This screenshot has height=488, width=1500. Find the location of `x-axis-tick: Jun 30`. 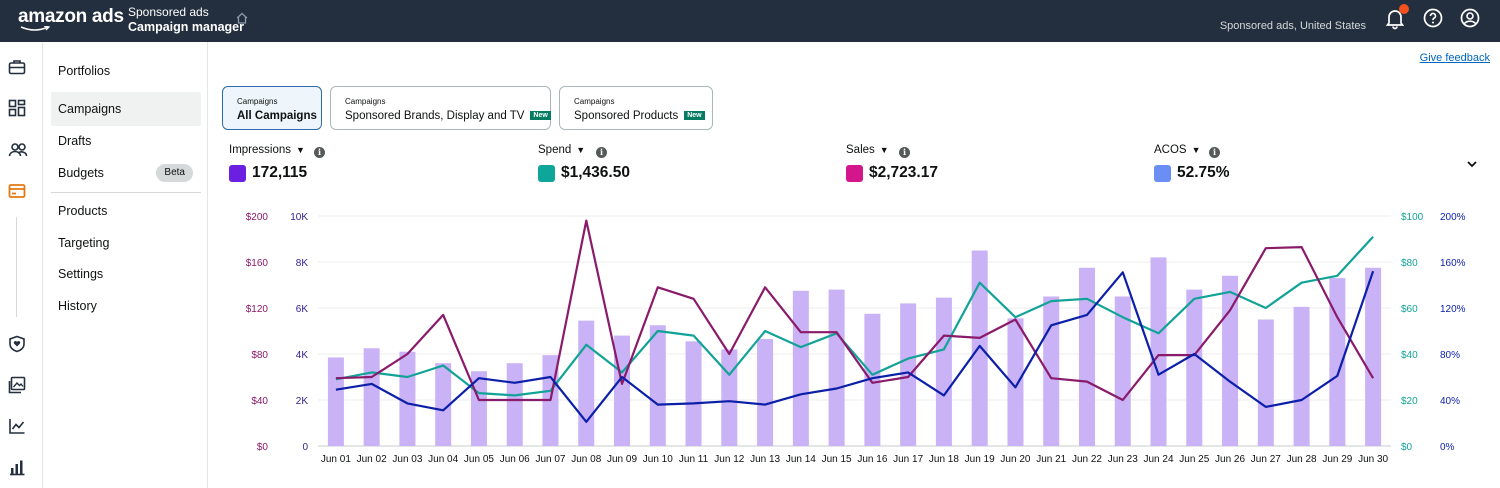

x-axis-tick: Jun 30 is located at coordinates (1373, 459).